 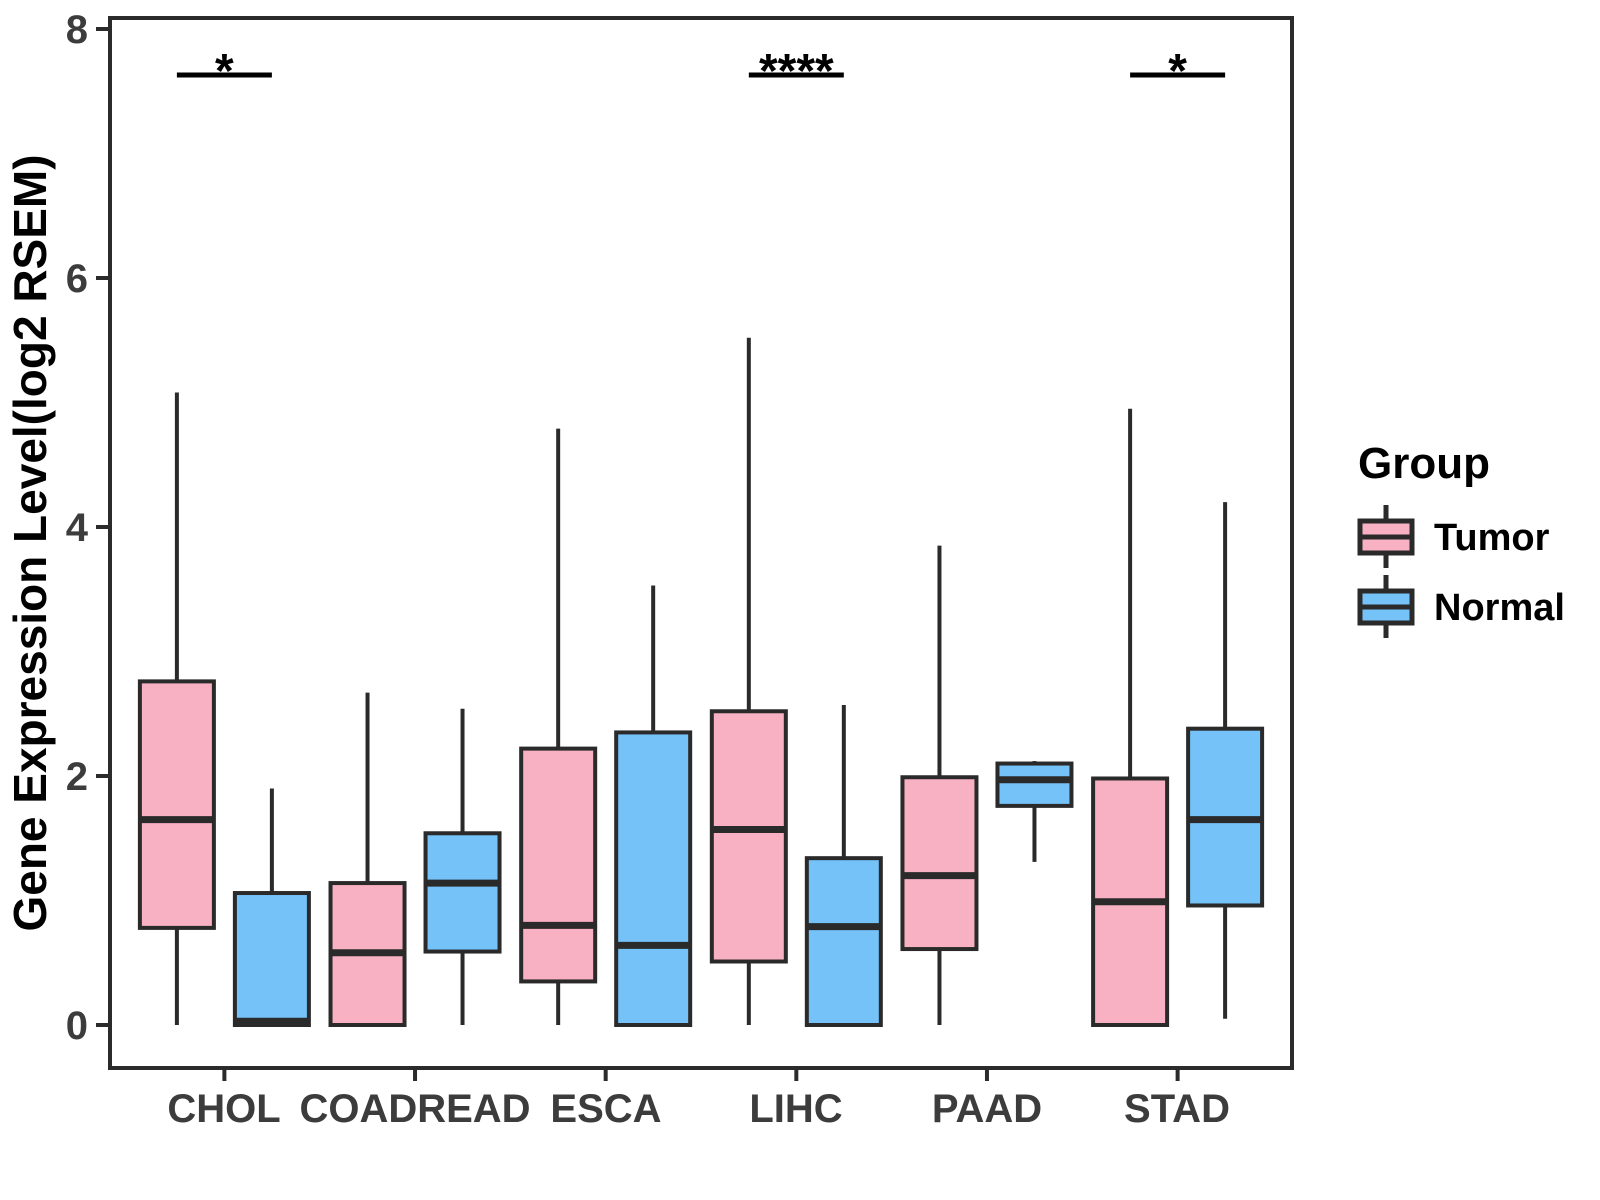 I want to click on box-normal-coadread, so click(x=462, y=892).